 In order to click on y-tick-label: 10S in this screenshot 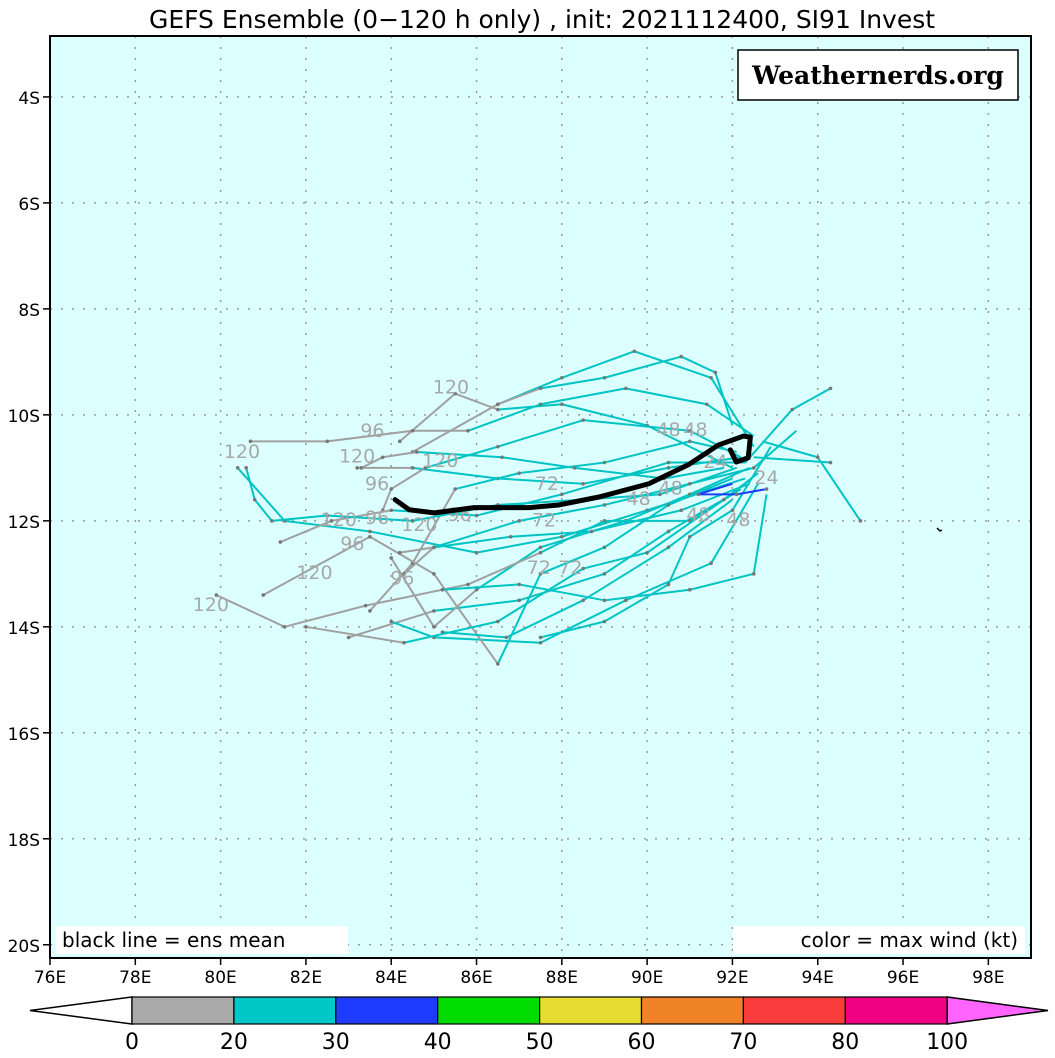, I will do `click(24, 417)`.